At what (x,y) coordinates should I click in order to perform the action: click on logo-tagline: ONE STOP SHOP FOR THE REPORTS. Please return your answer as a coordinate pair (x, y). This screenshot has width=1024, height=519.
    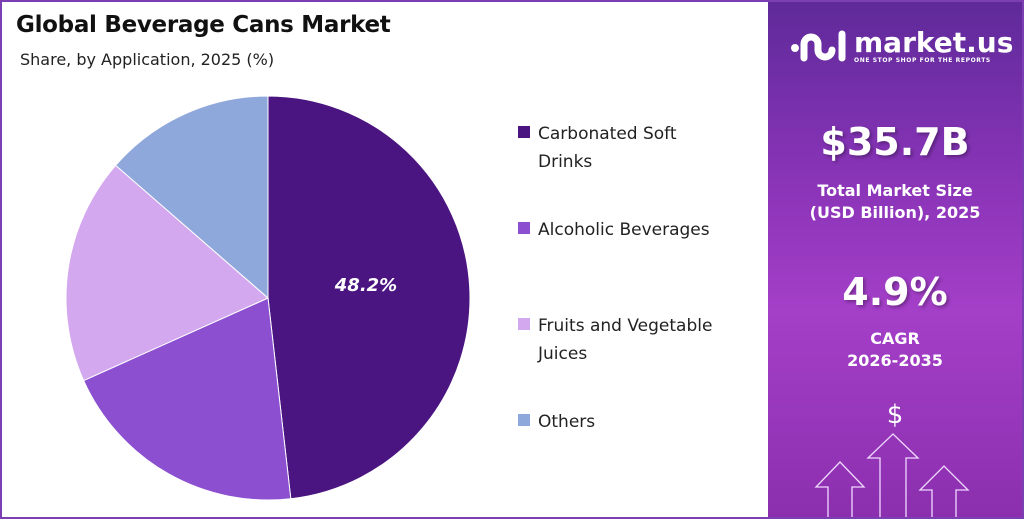
    Looking at the image, I should click on (922, 60).